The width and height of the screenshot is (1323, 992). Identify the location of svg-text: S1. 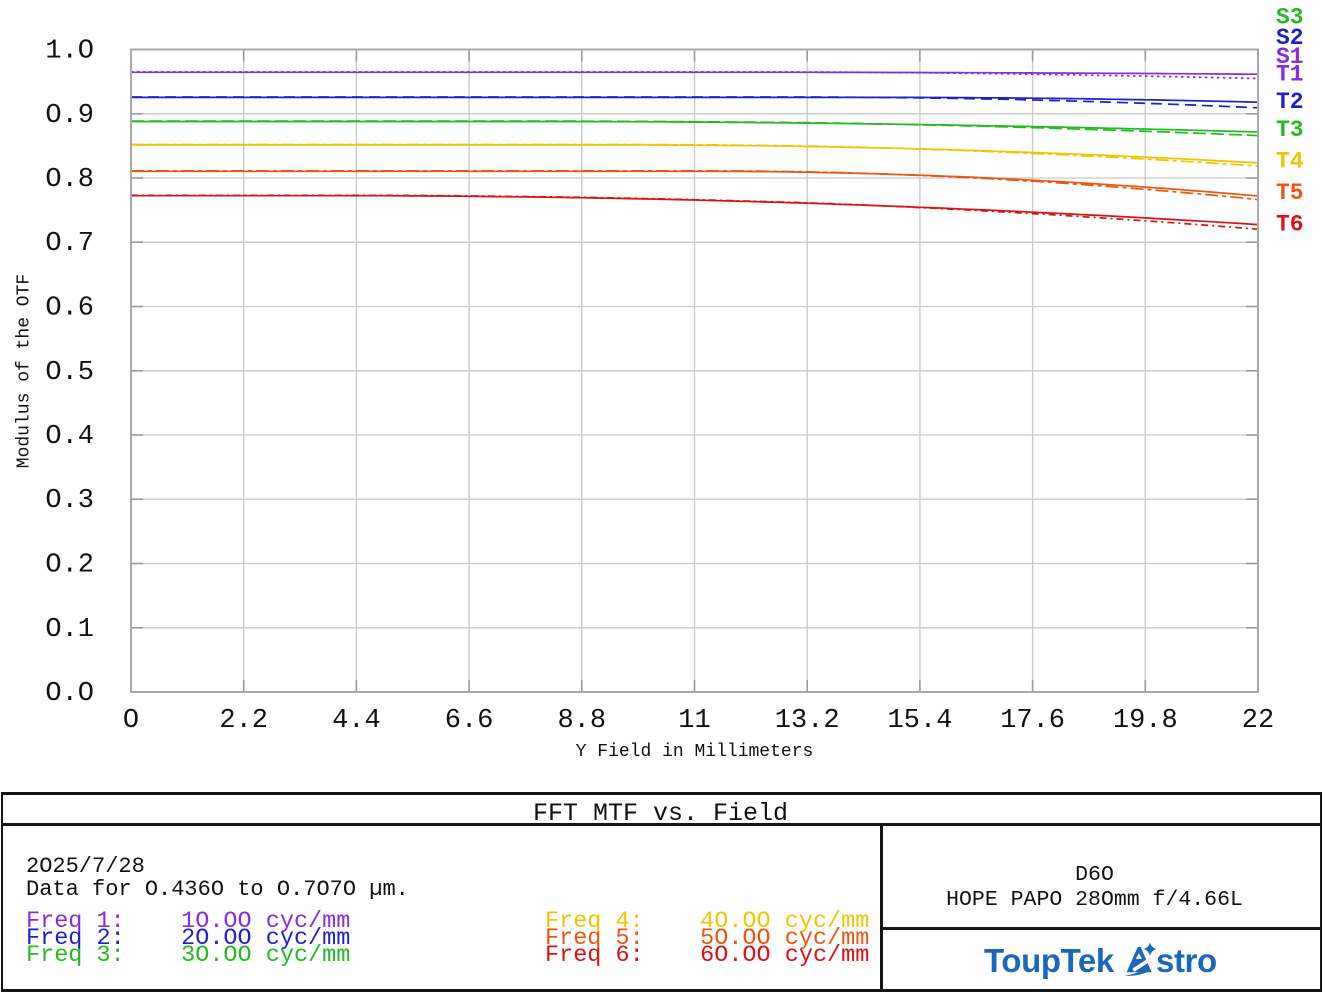
(1290, 57).